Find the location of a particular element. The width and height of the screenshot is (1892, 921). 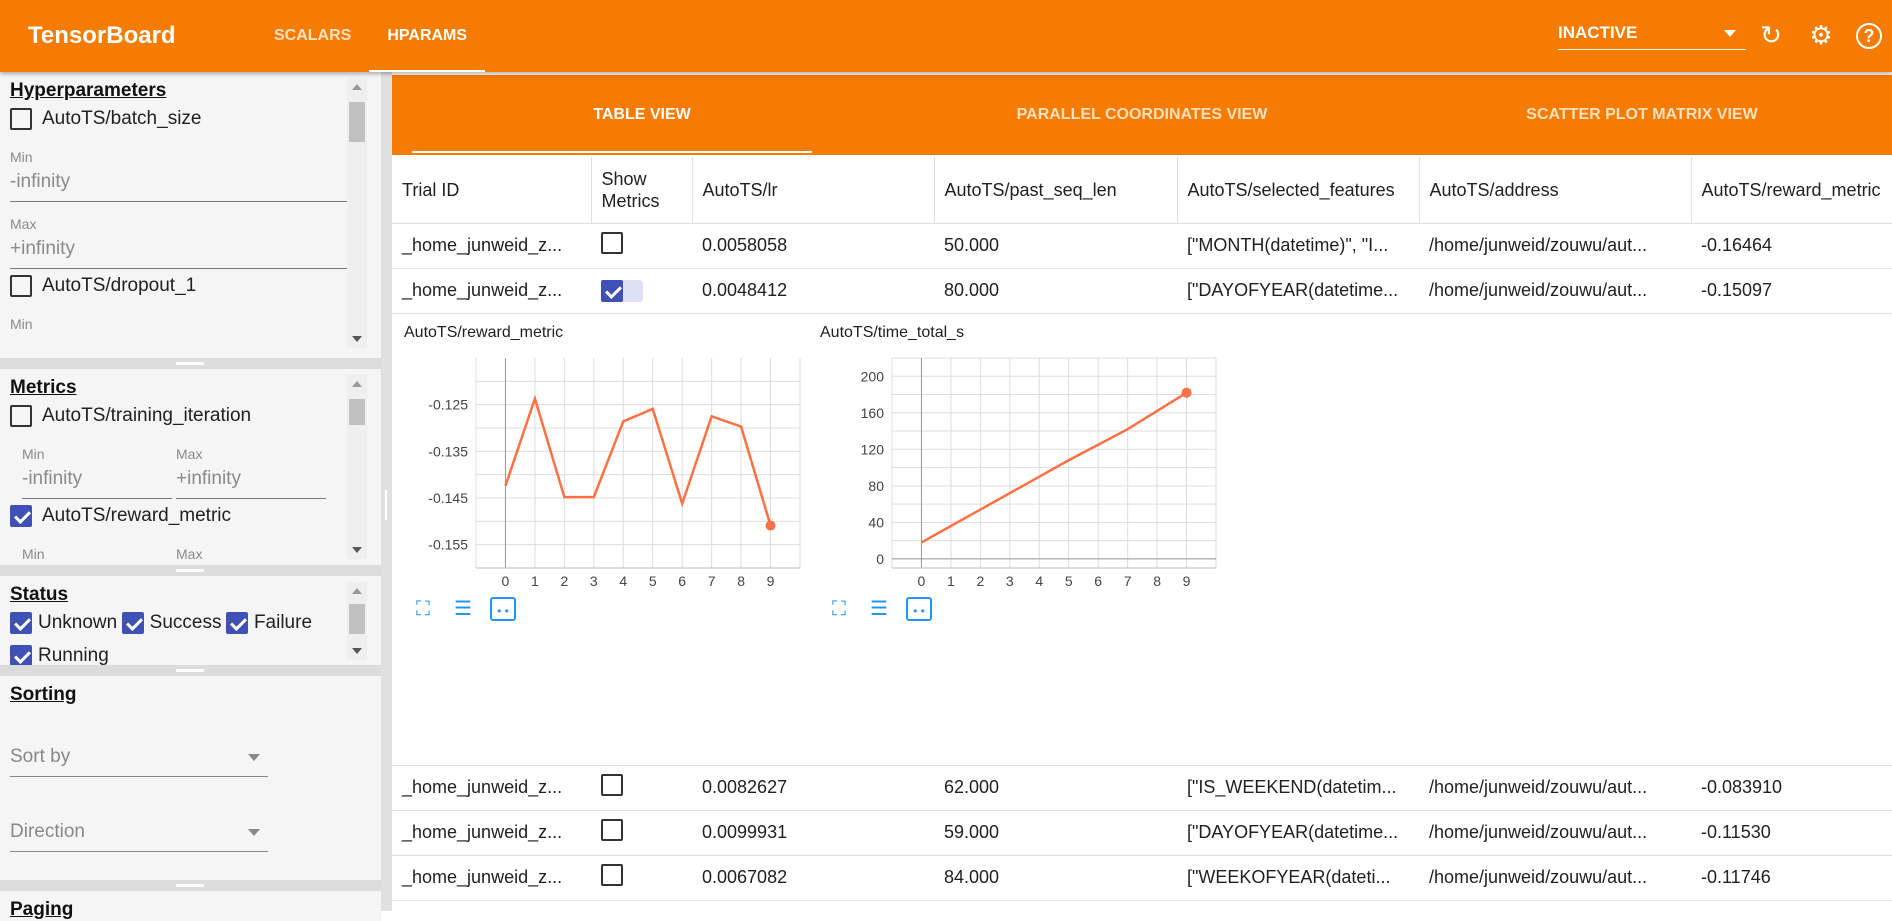

refresh-icon: ↻ is located at coordinates (1771, 35).